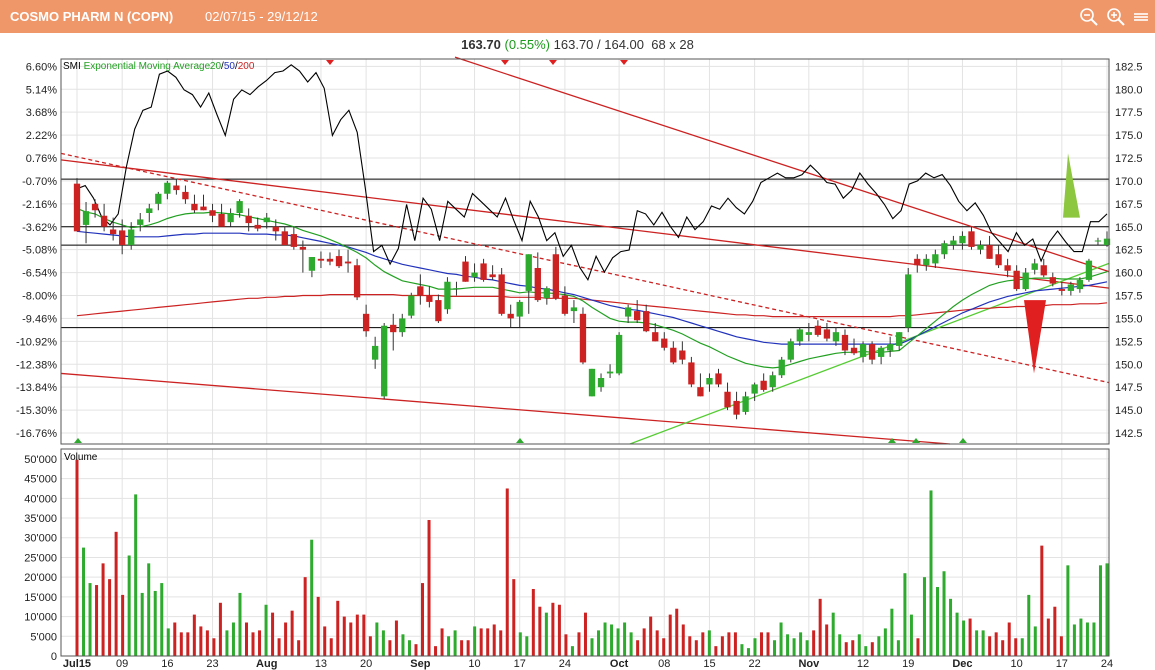  I want to click on volume-tick-label: 35'000, so click(40, 519).